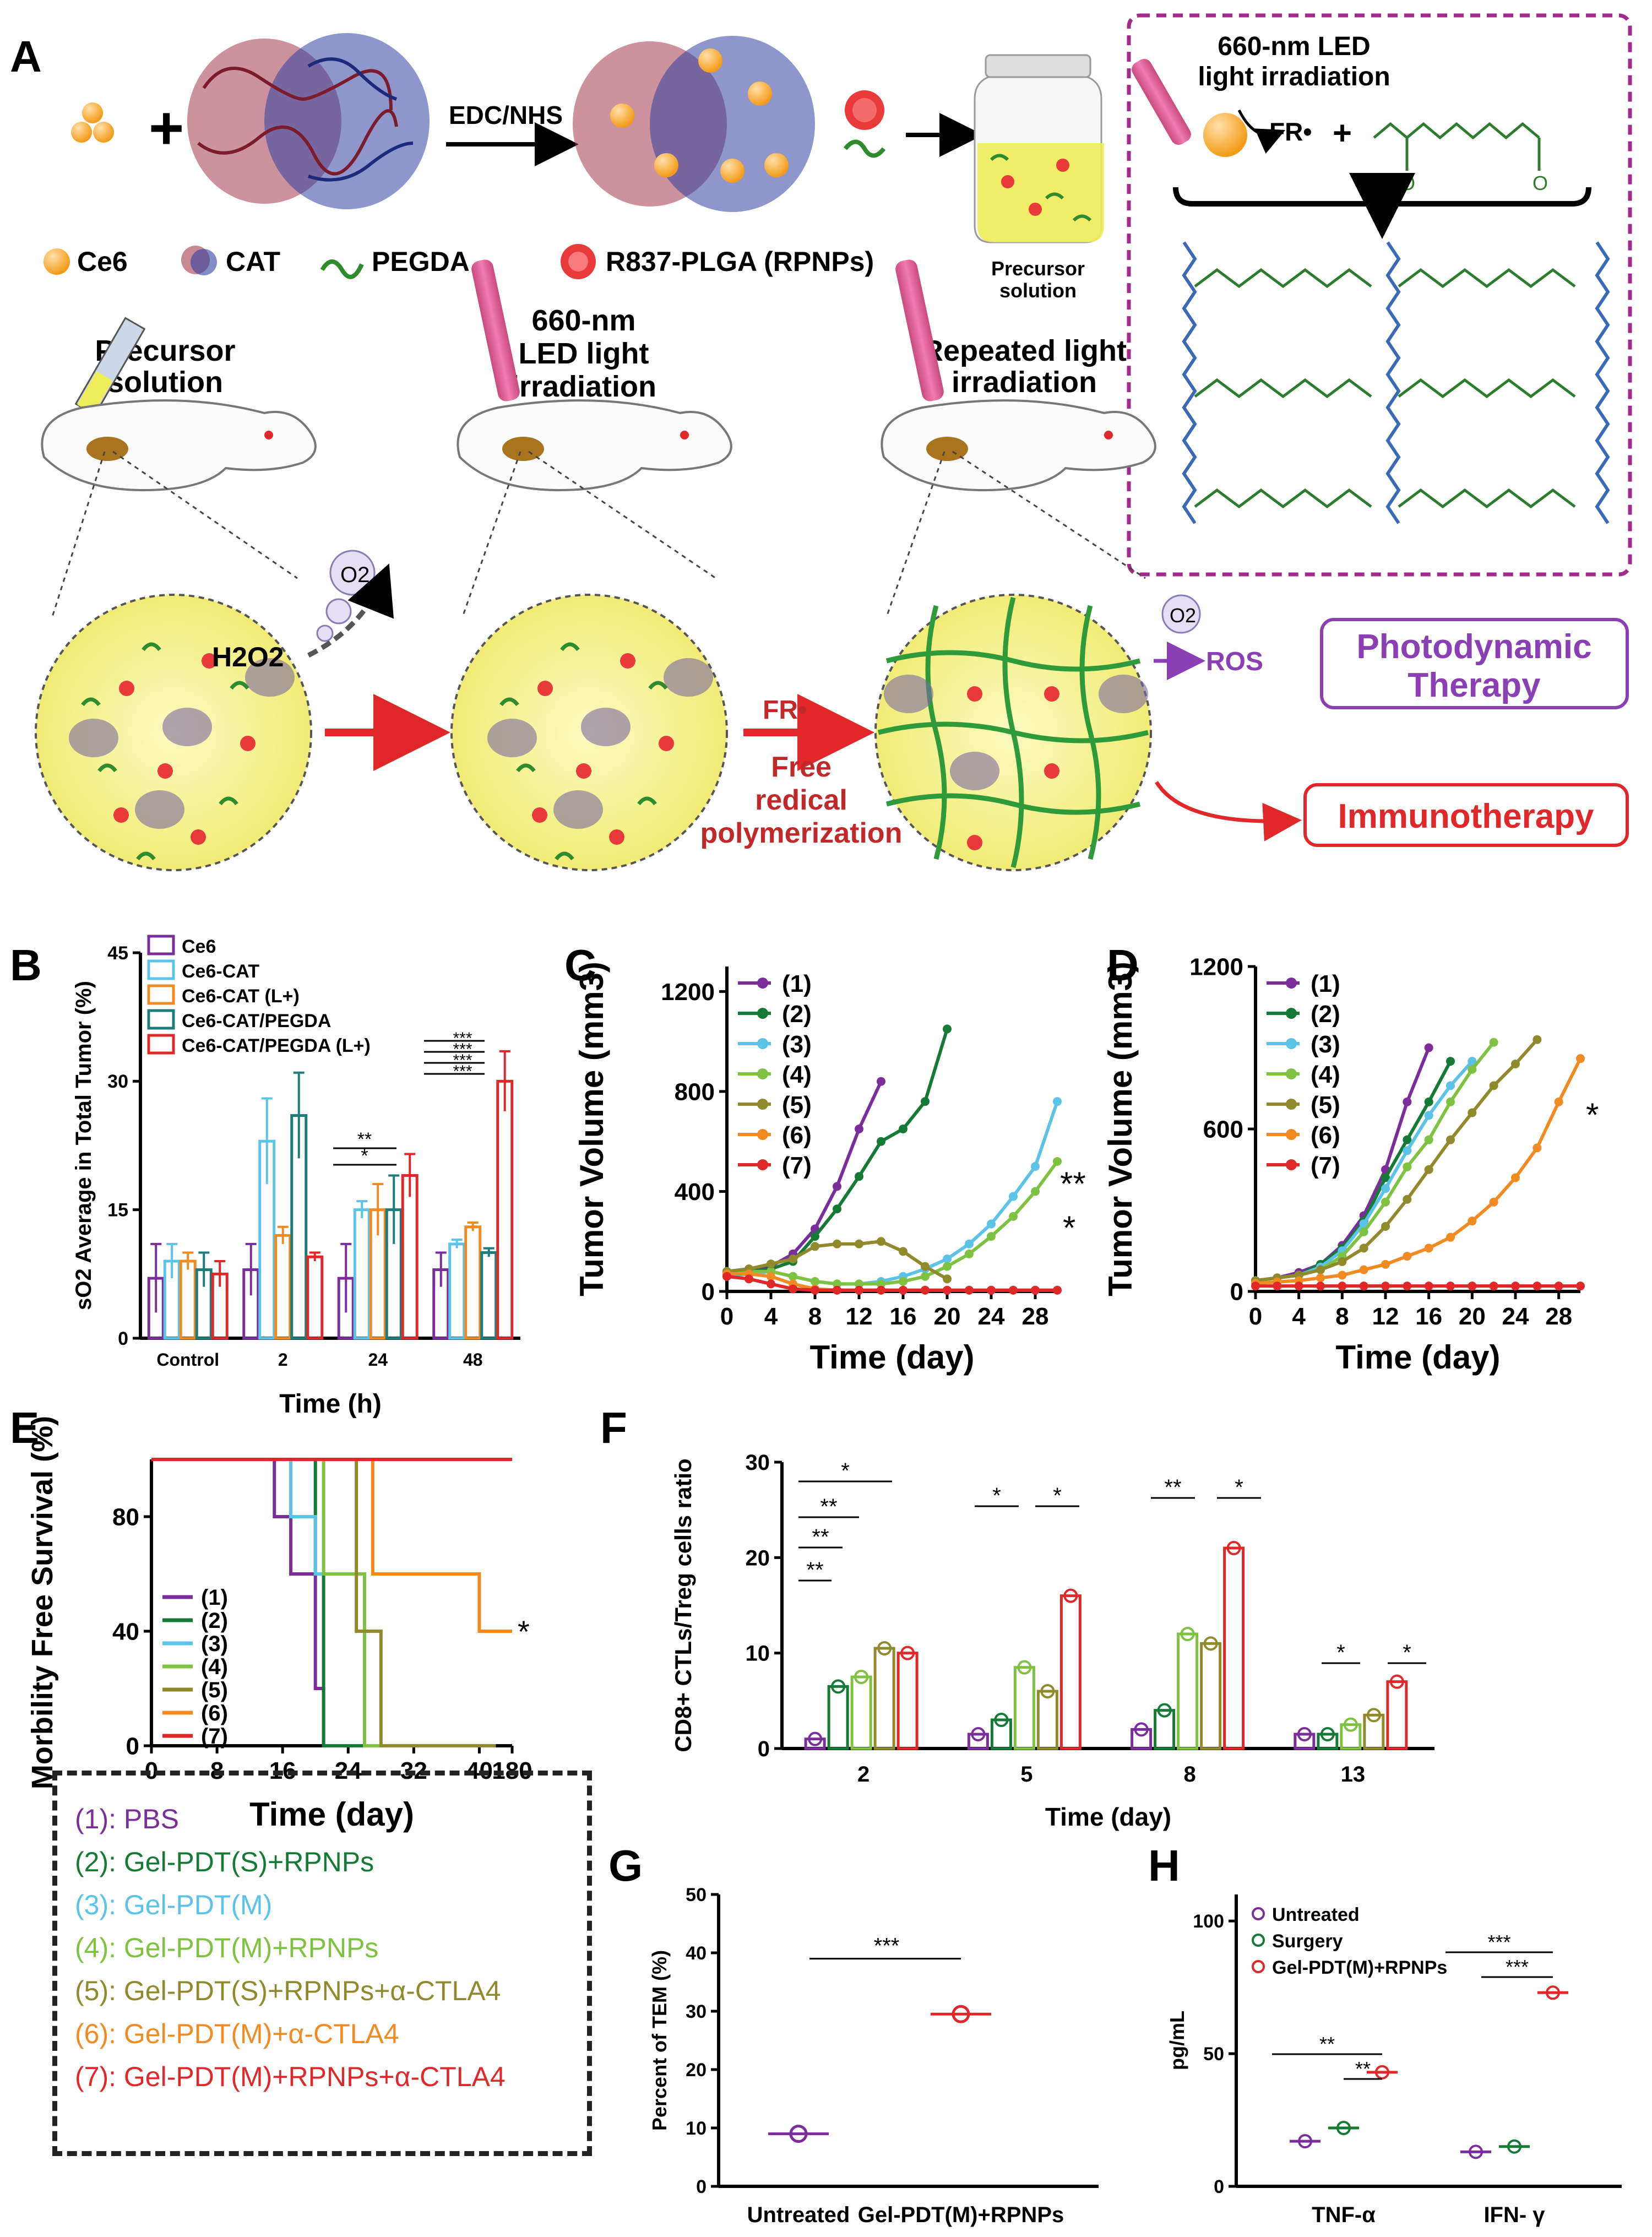 The image size is (1652, 2237). What do you see at coordinates (1307, 1941) in the screenshot?
I see `h-legend-label: Surgery` at bounding box center [1307, 1941].